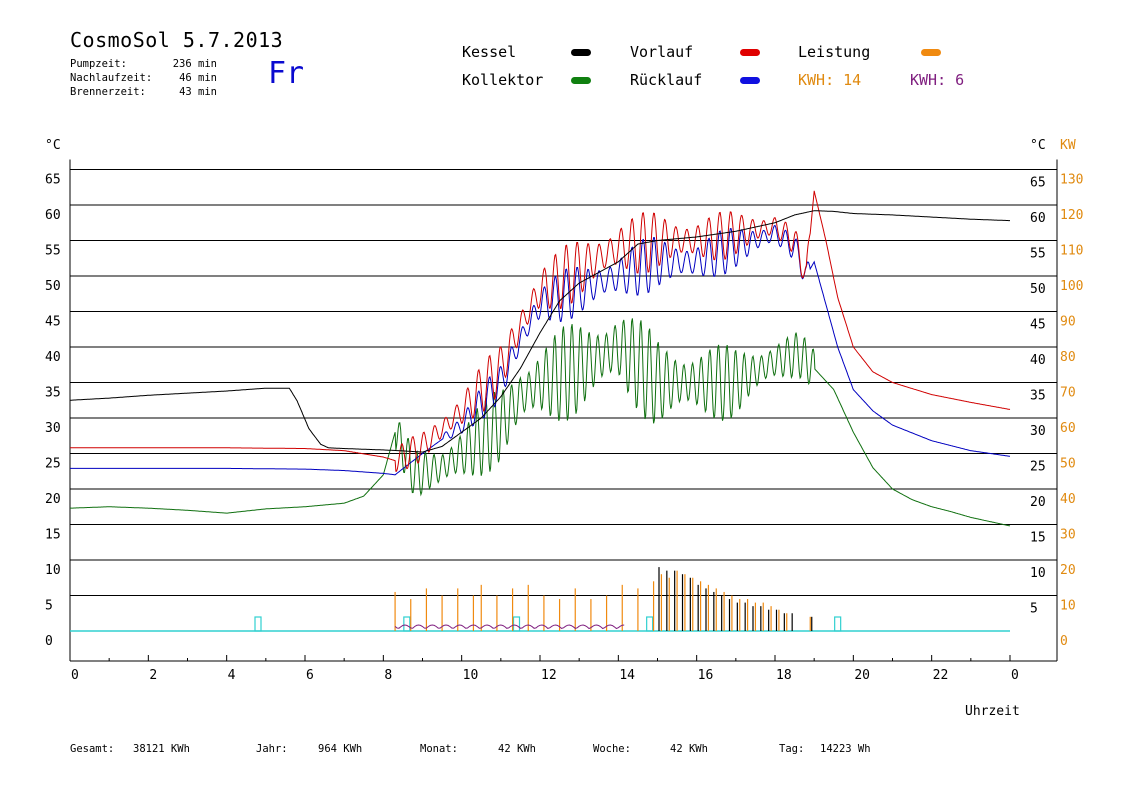 The image size is (1148, 812). I want to click on y-tick-label-right-kw: 60, so click(1068, 428).